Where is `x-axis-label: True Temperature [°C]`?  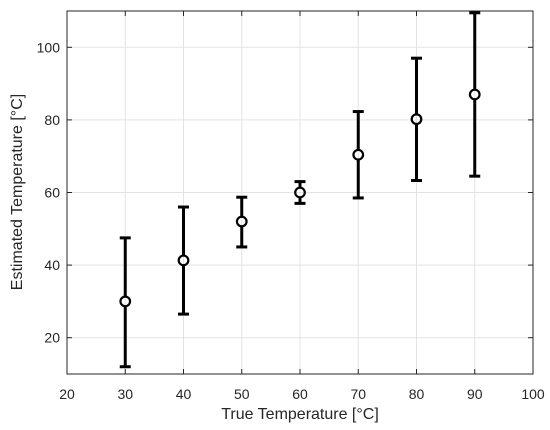
x-axis-label: True Temperature [°C] is located at coordinates (300, 414).